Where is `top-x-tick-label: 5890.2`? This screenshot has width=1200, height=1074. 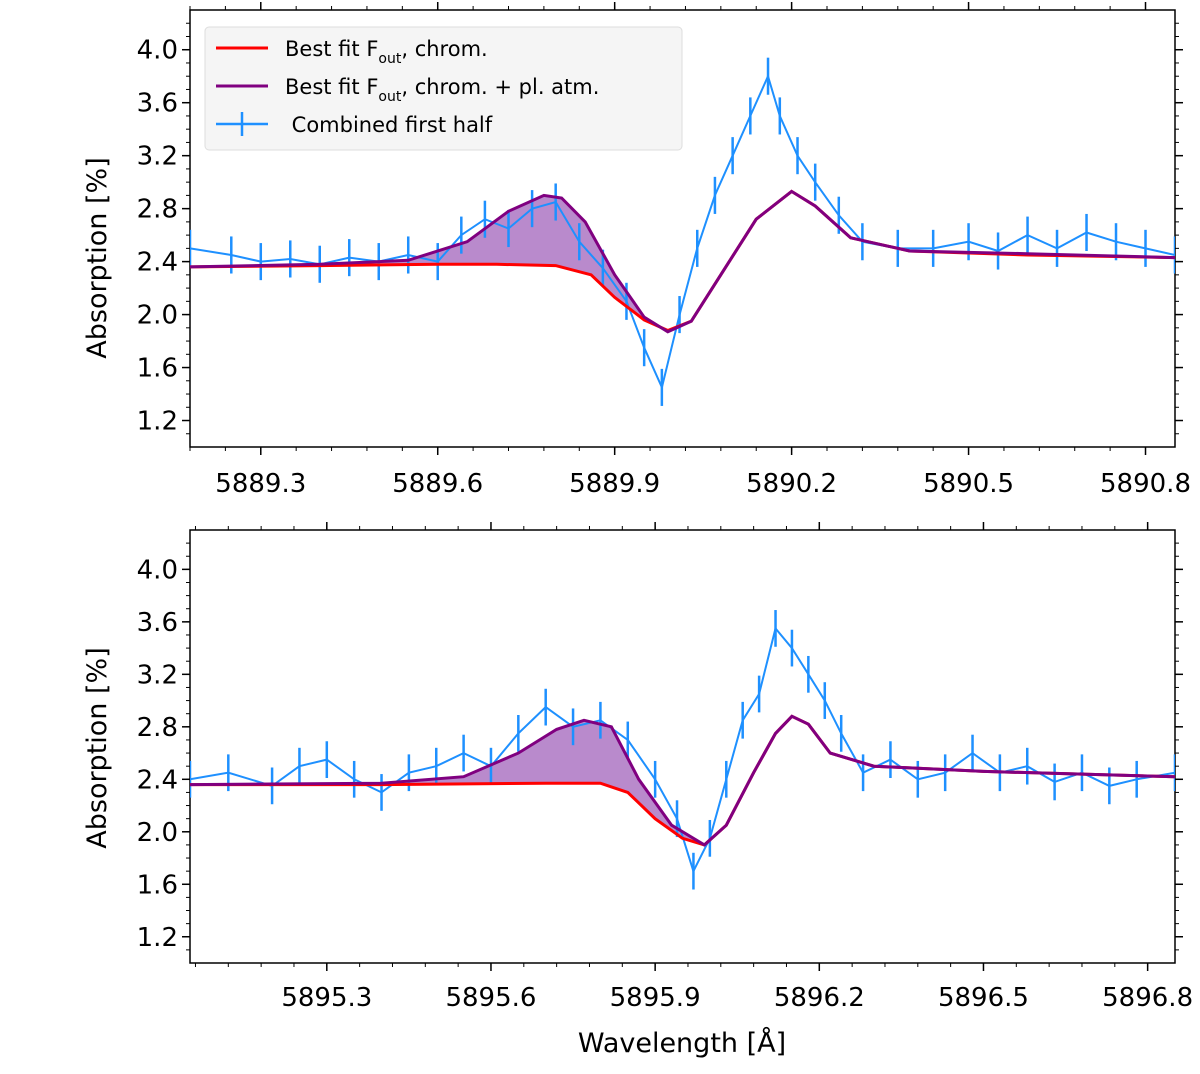 top-x-tick-label: 5890.2 is located at coordinates (791, 484).